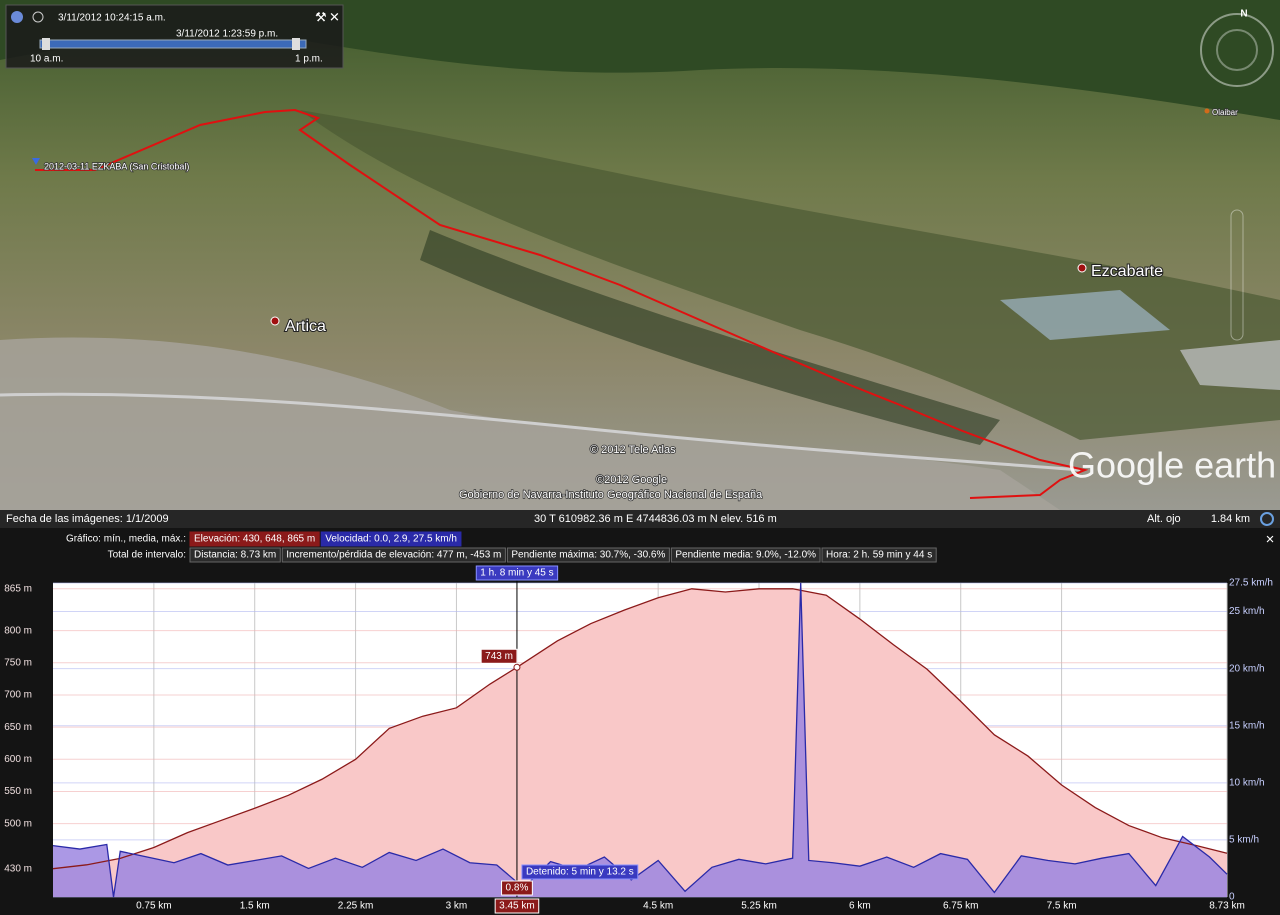 This screenshot has width=1280, height=915. I want to click on x-tick-label: 2.25 km, so click(356, 906).